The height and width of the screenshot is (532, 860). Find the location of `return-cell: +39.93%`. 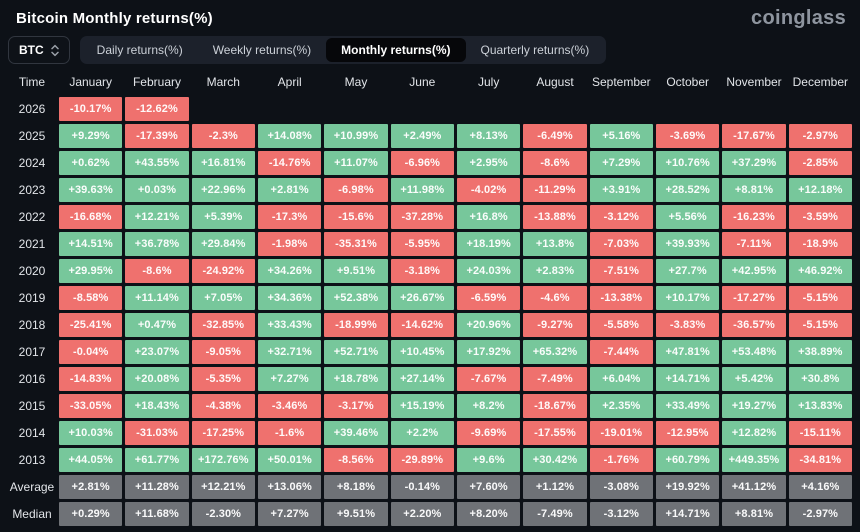

return-cell: +39.93% is located at coordinates (687, 244).